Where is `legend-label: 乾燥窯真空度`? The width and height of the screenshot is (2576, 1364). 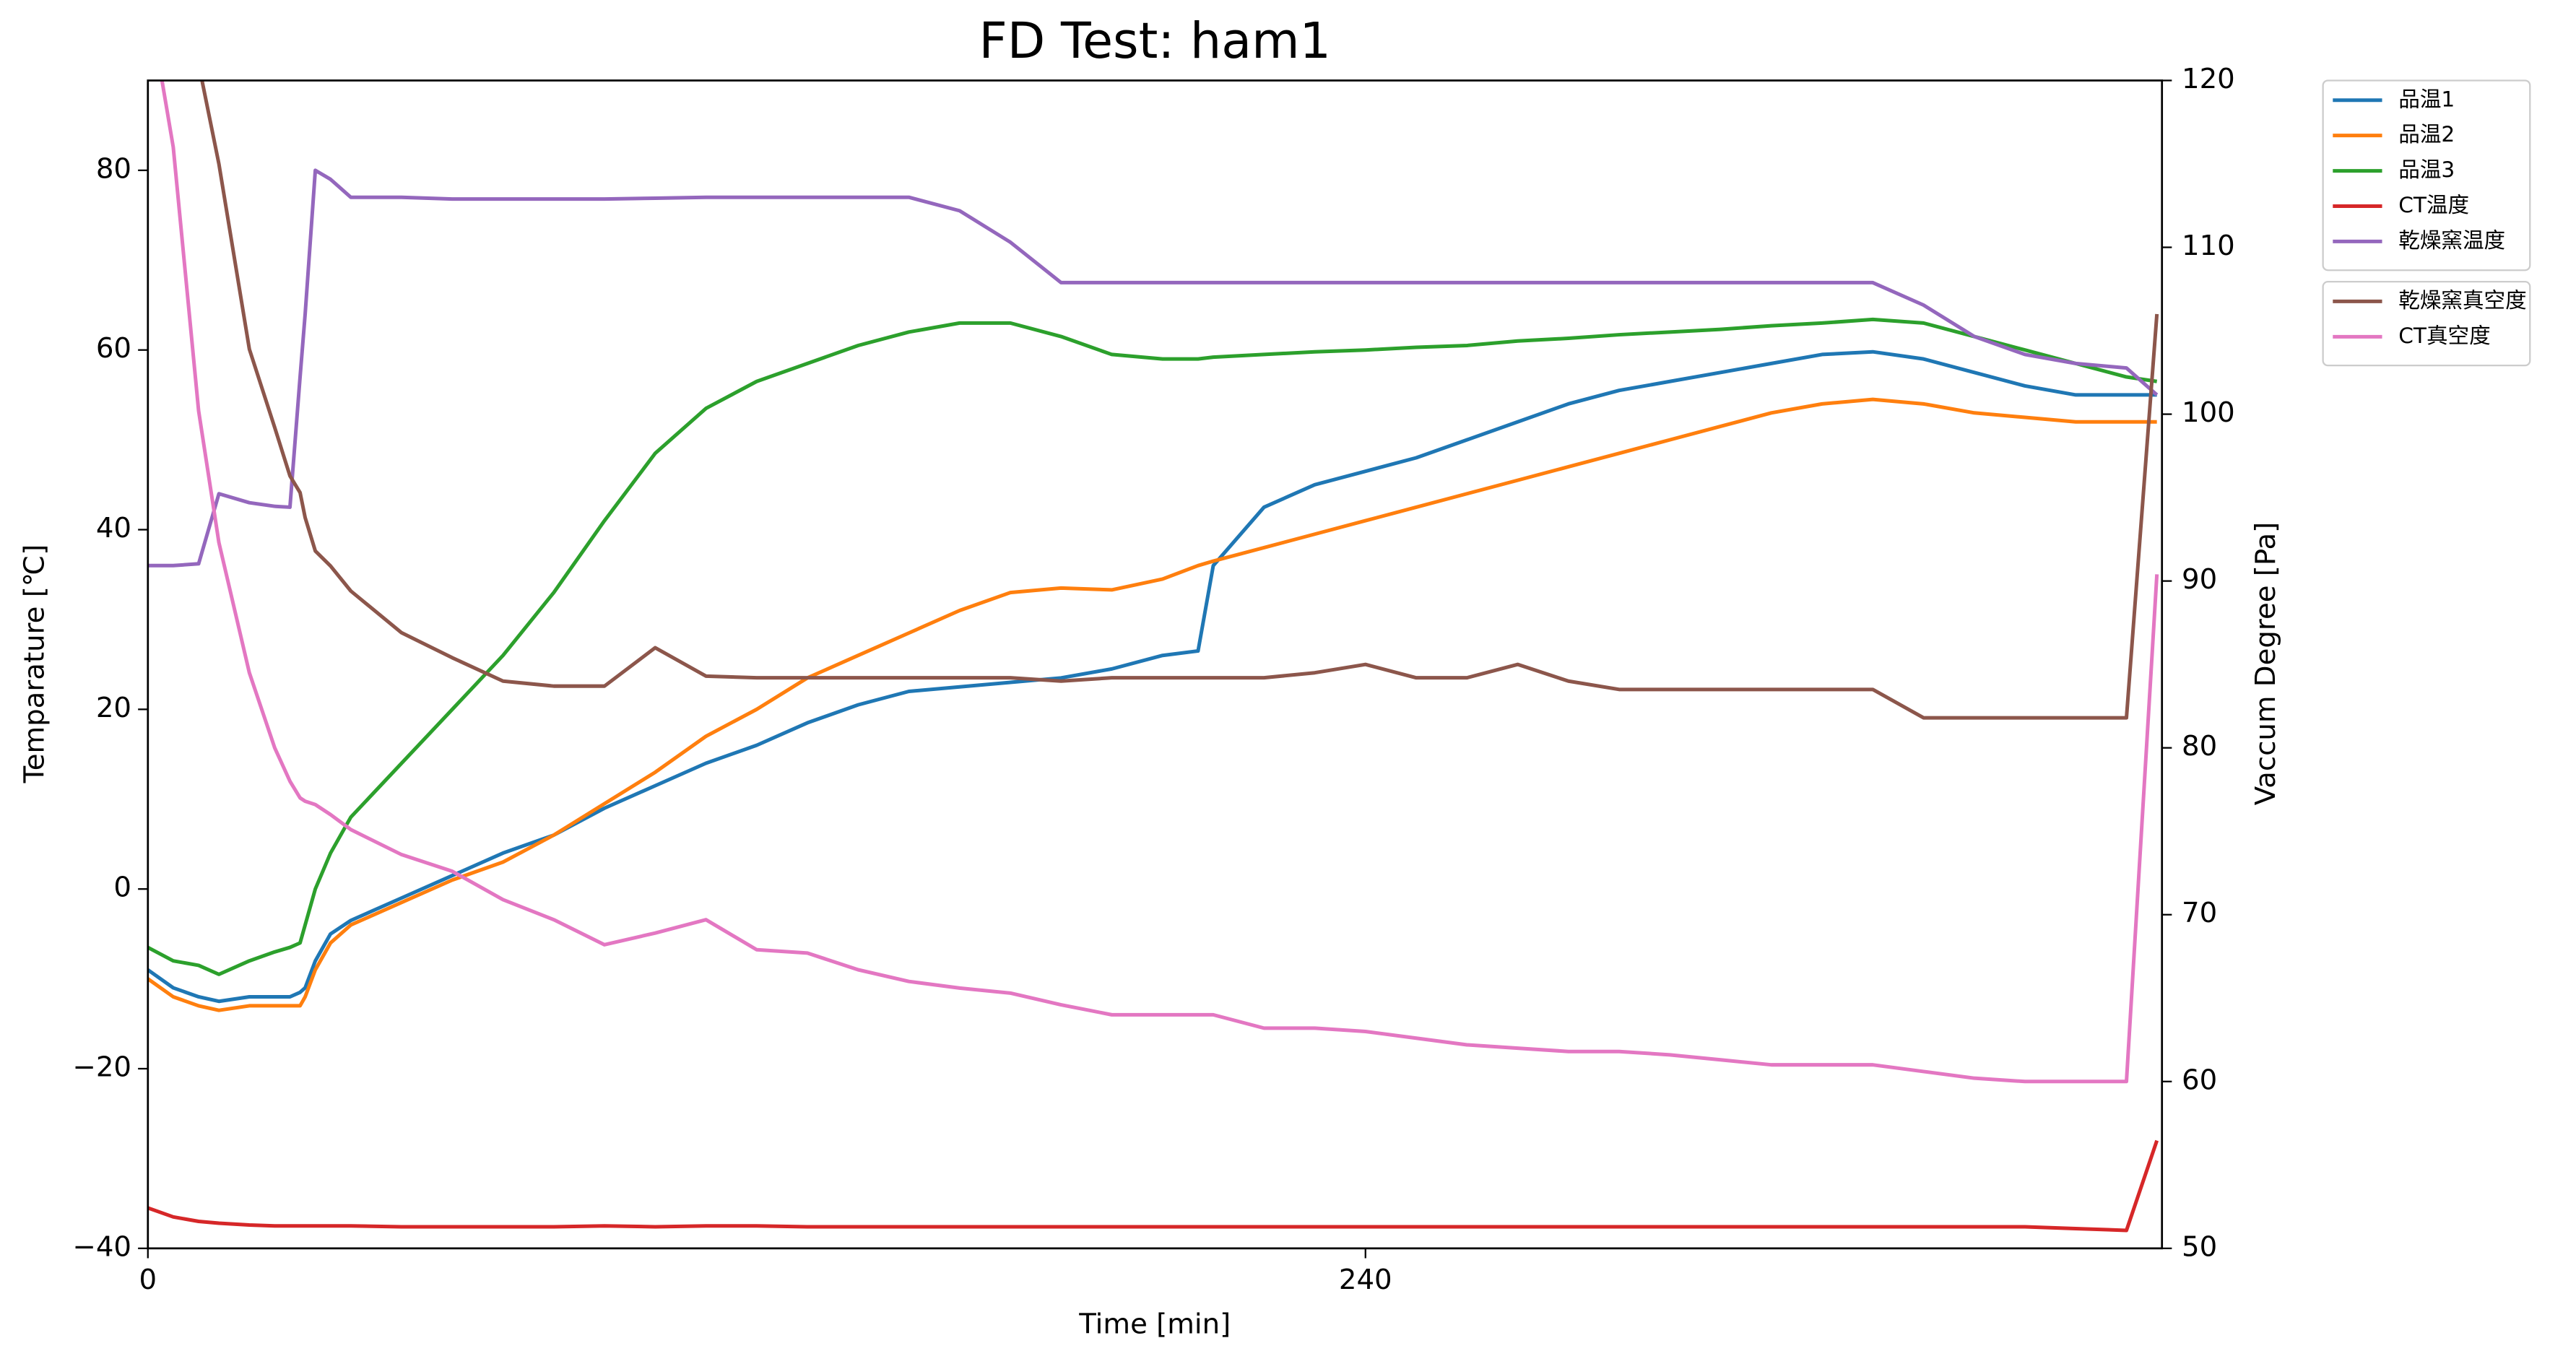
legend-label: 乾燥窯真空度 is located at coordinates (2462, 300).